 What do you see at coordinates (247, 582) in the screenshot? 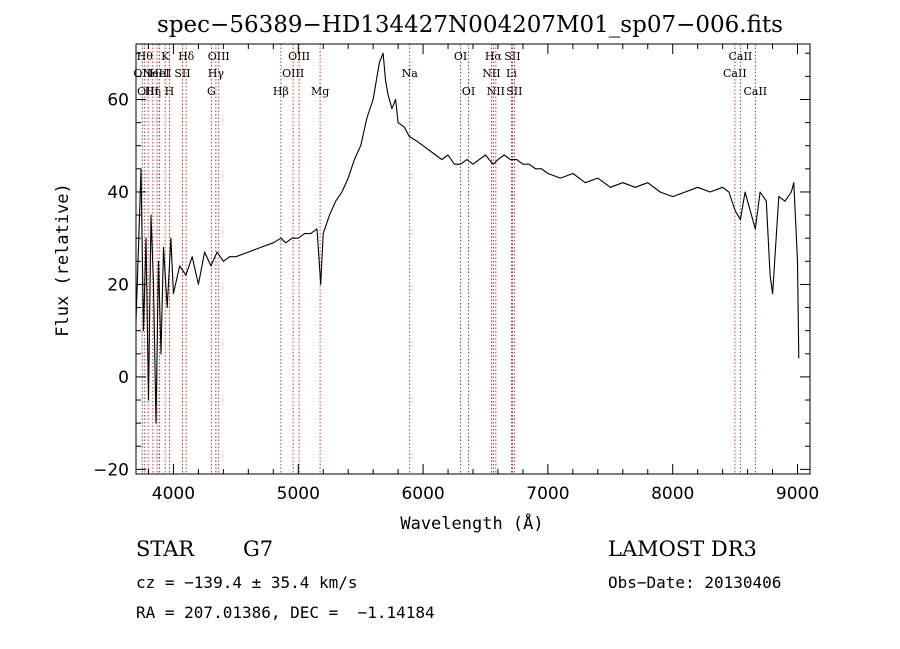
I see `velocity-readout: cz = −139.4 ± 35.4 km/s` at bounding box center [247, 582].